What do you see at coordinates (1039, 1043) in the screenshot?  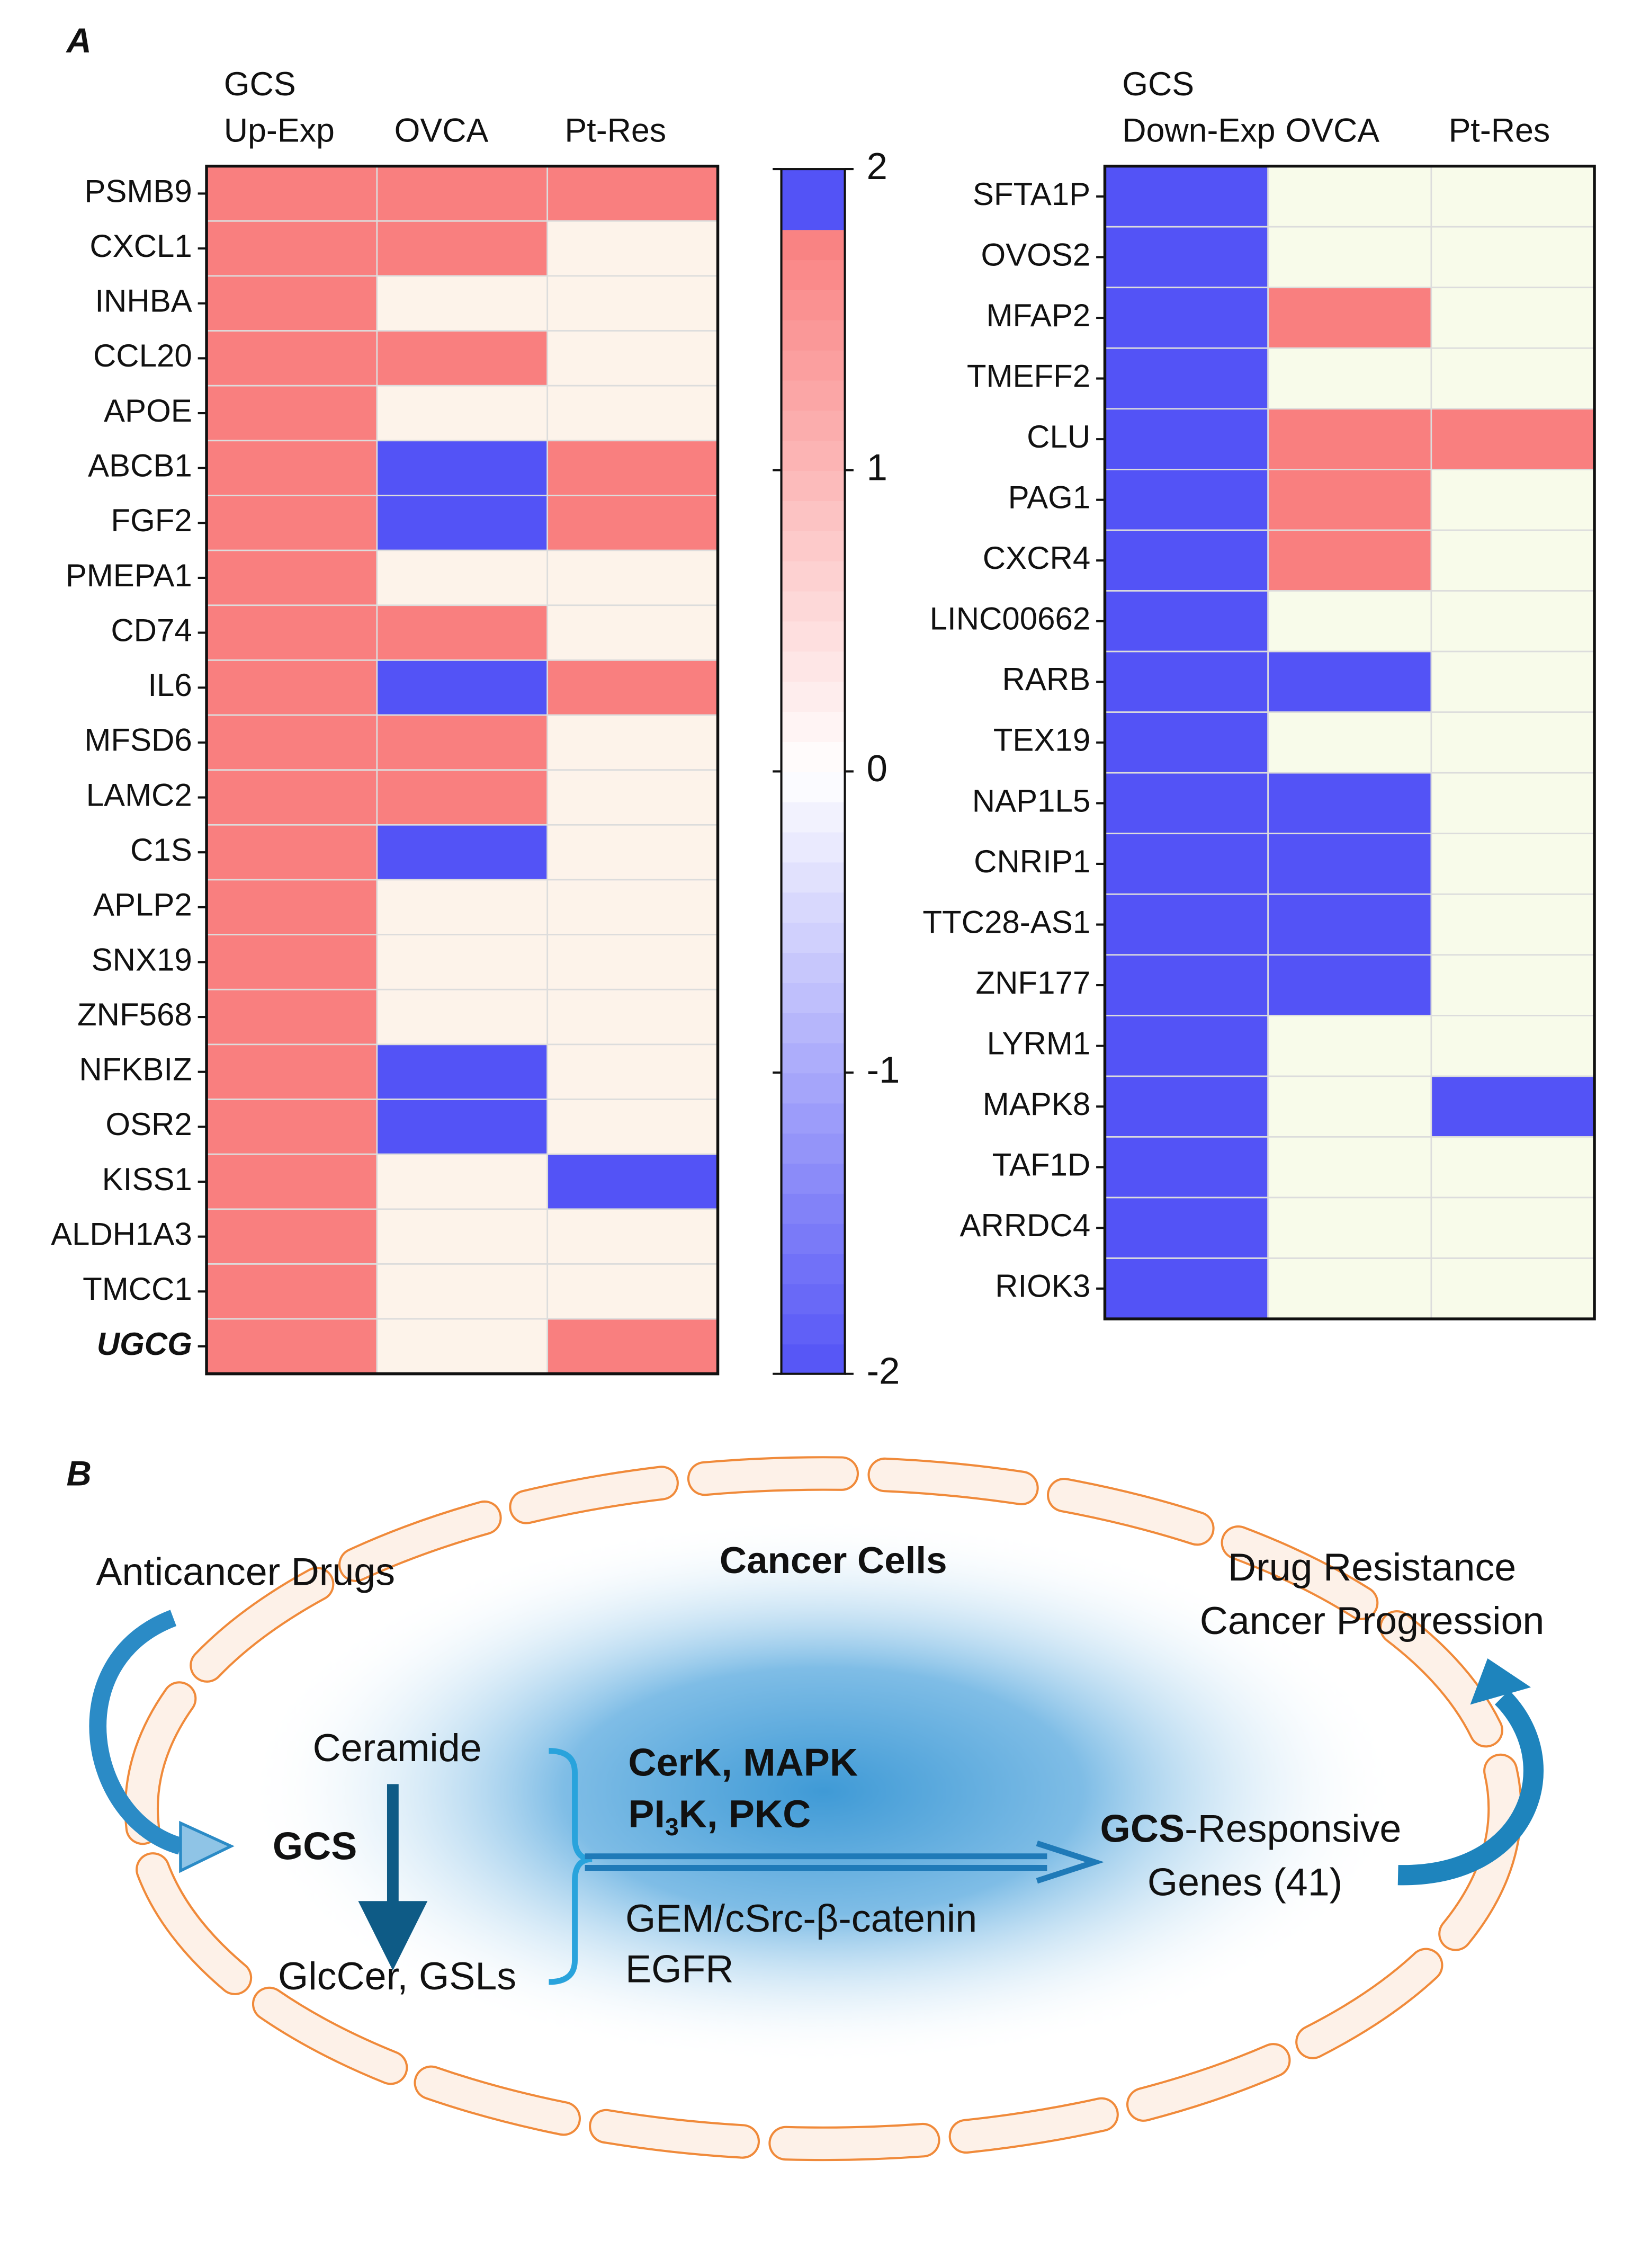 I see `row-label: LYRM1` at bounding box center [1039, 1043].